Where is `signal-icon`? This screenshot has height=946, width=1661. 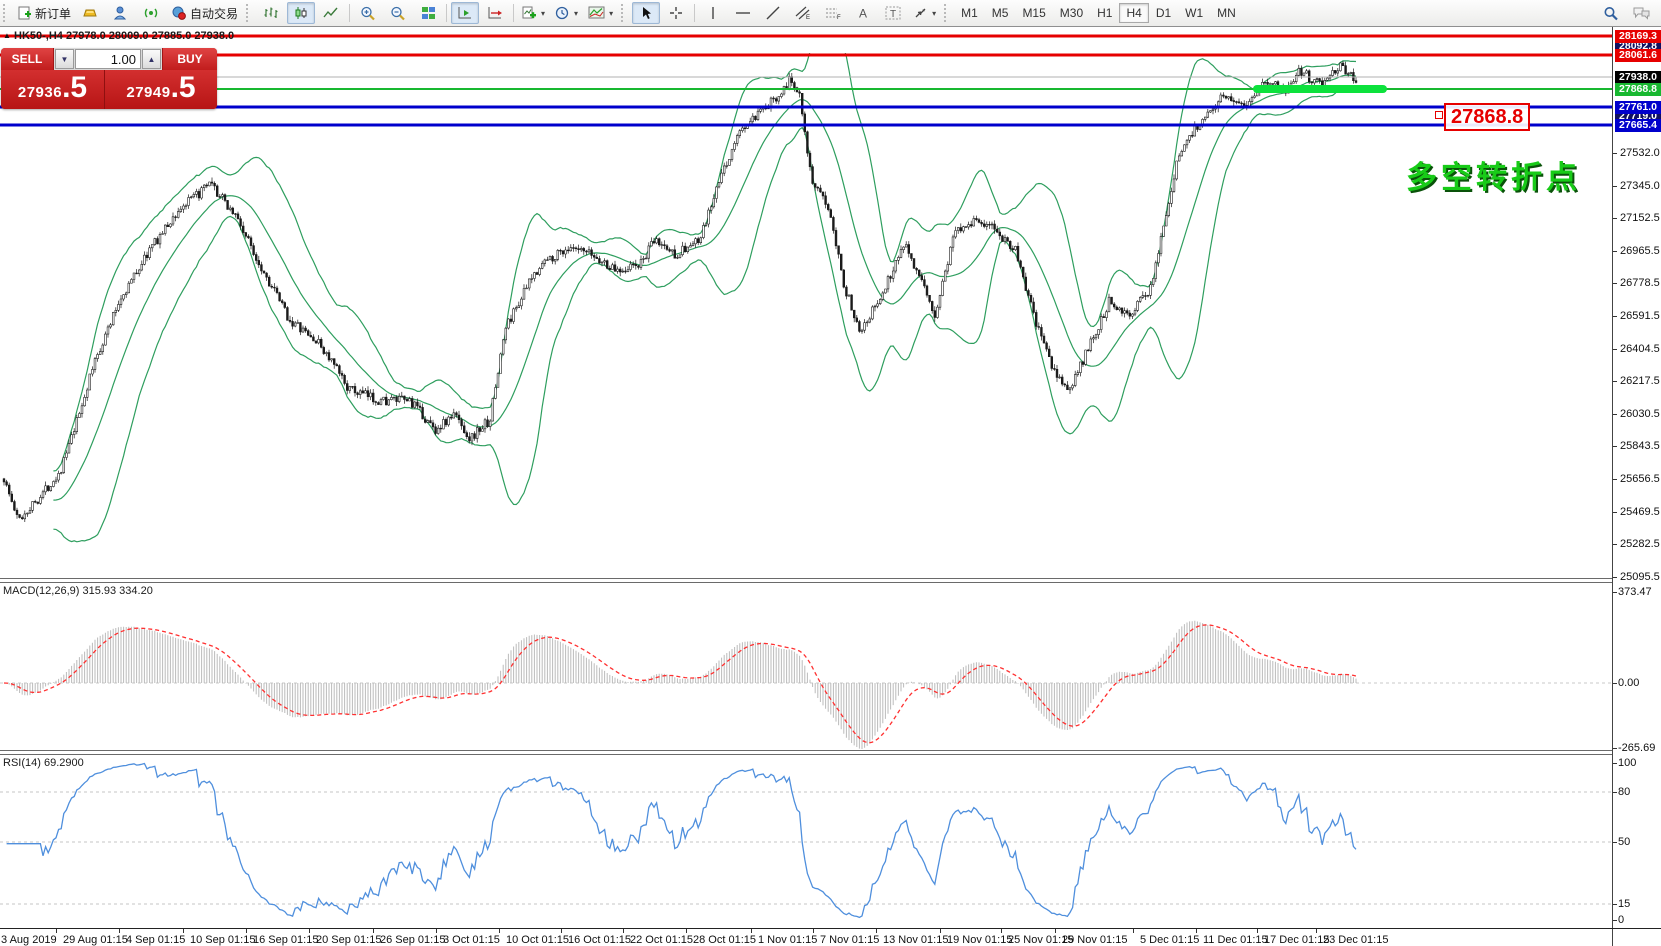 signal-icon is located at coordinates (151, 13).